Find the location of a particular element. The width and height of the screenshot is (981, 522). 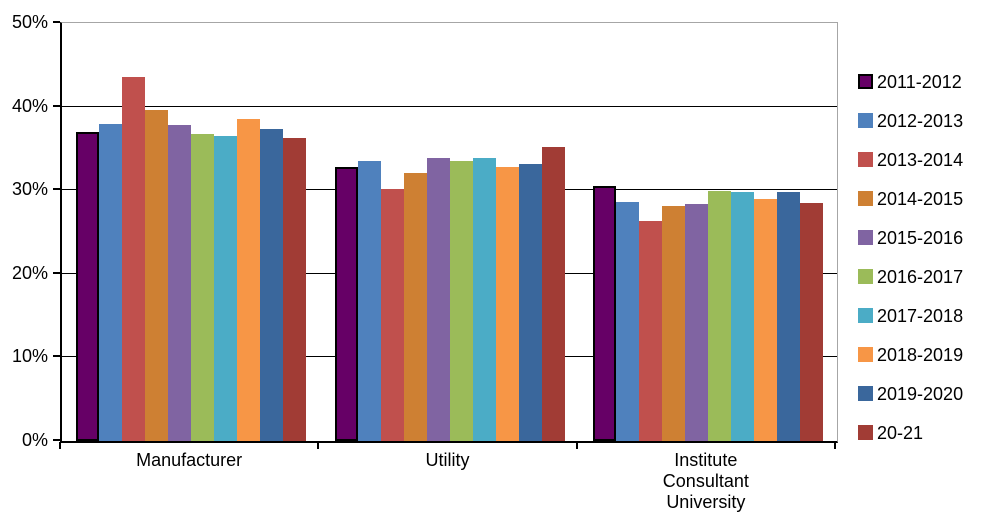

bar-2017-2018-institute-consultant-university is located at coordinates (742, 316).